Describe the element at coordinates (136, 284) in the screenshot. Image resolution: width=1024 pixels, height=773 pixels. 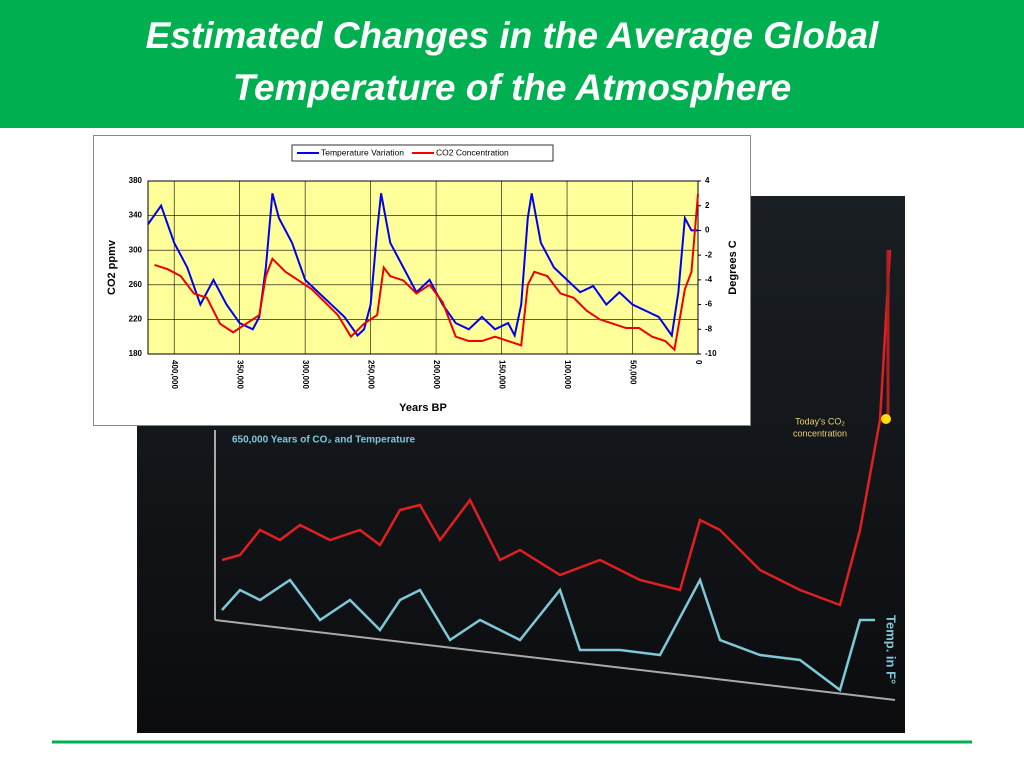
I see `y-tick-label: 260` at that location.